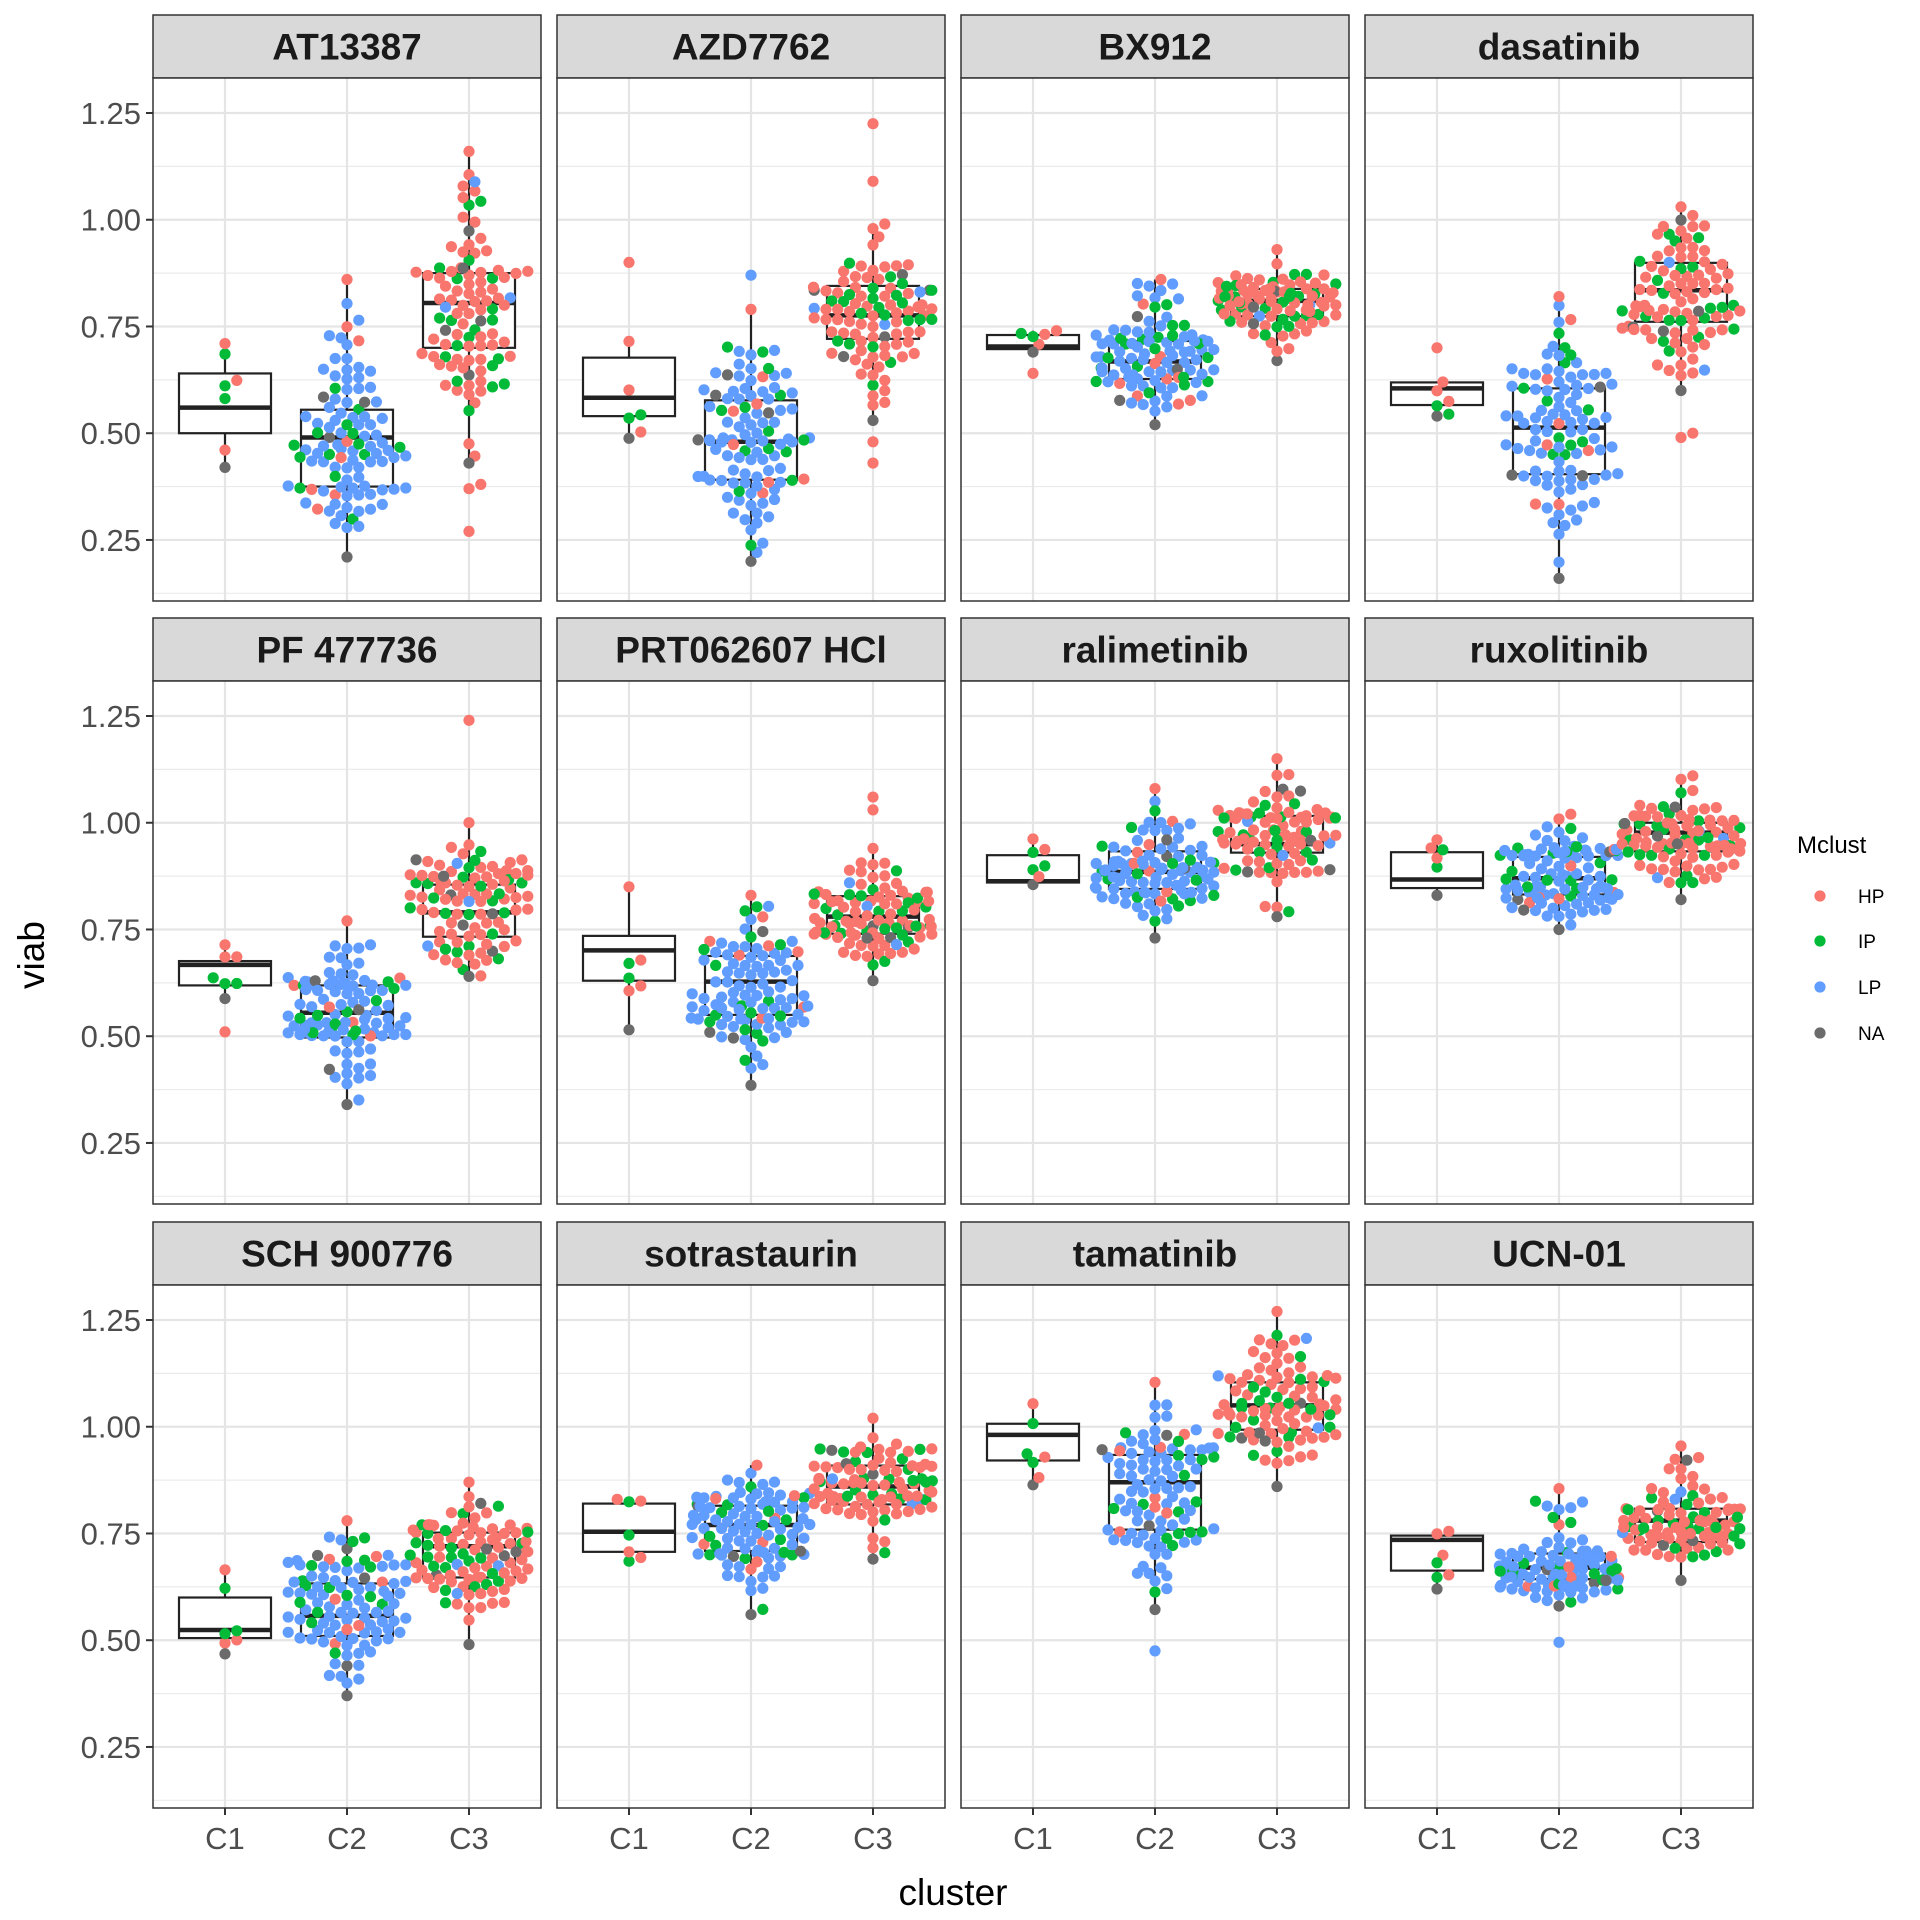 Image resolution: width=1920 pixels, height=1920 pixels. What do you see at coordinates (1437, 1560) in the screenshot?
I see `box-group-C1` at bounding box center [1437, 1560].